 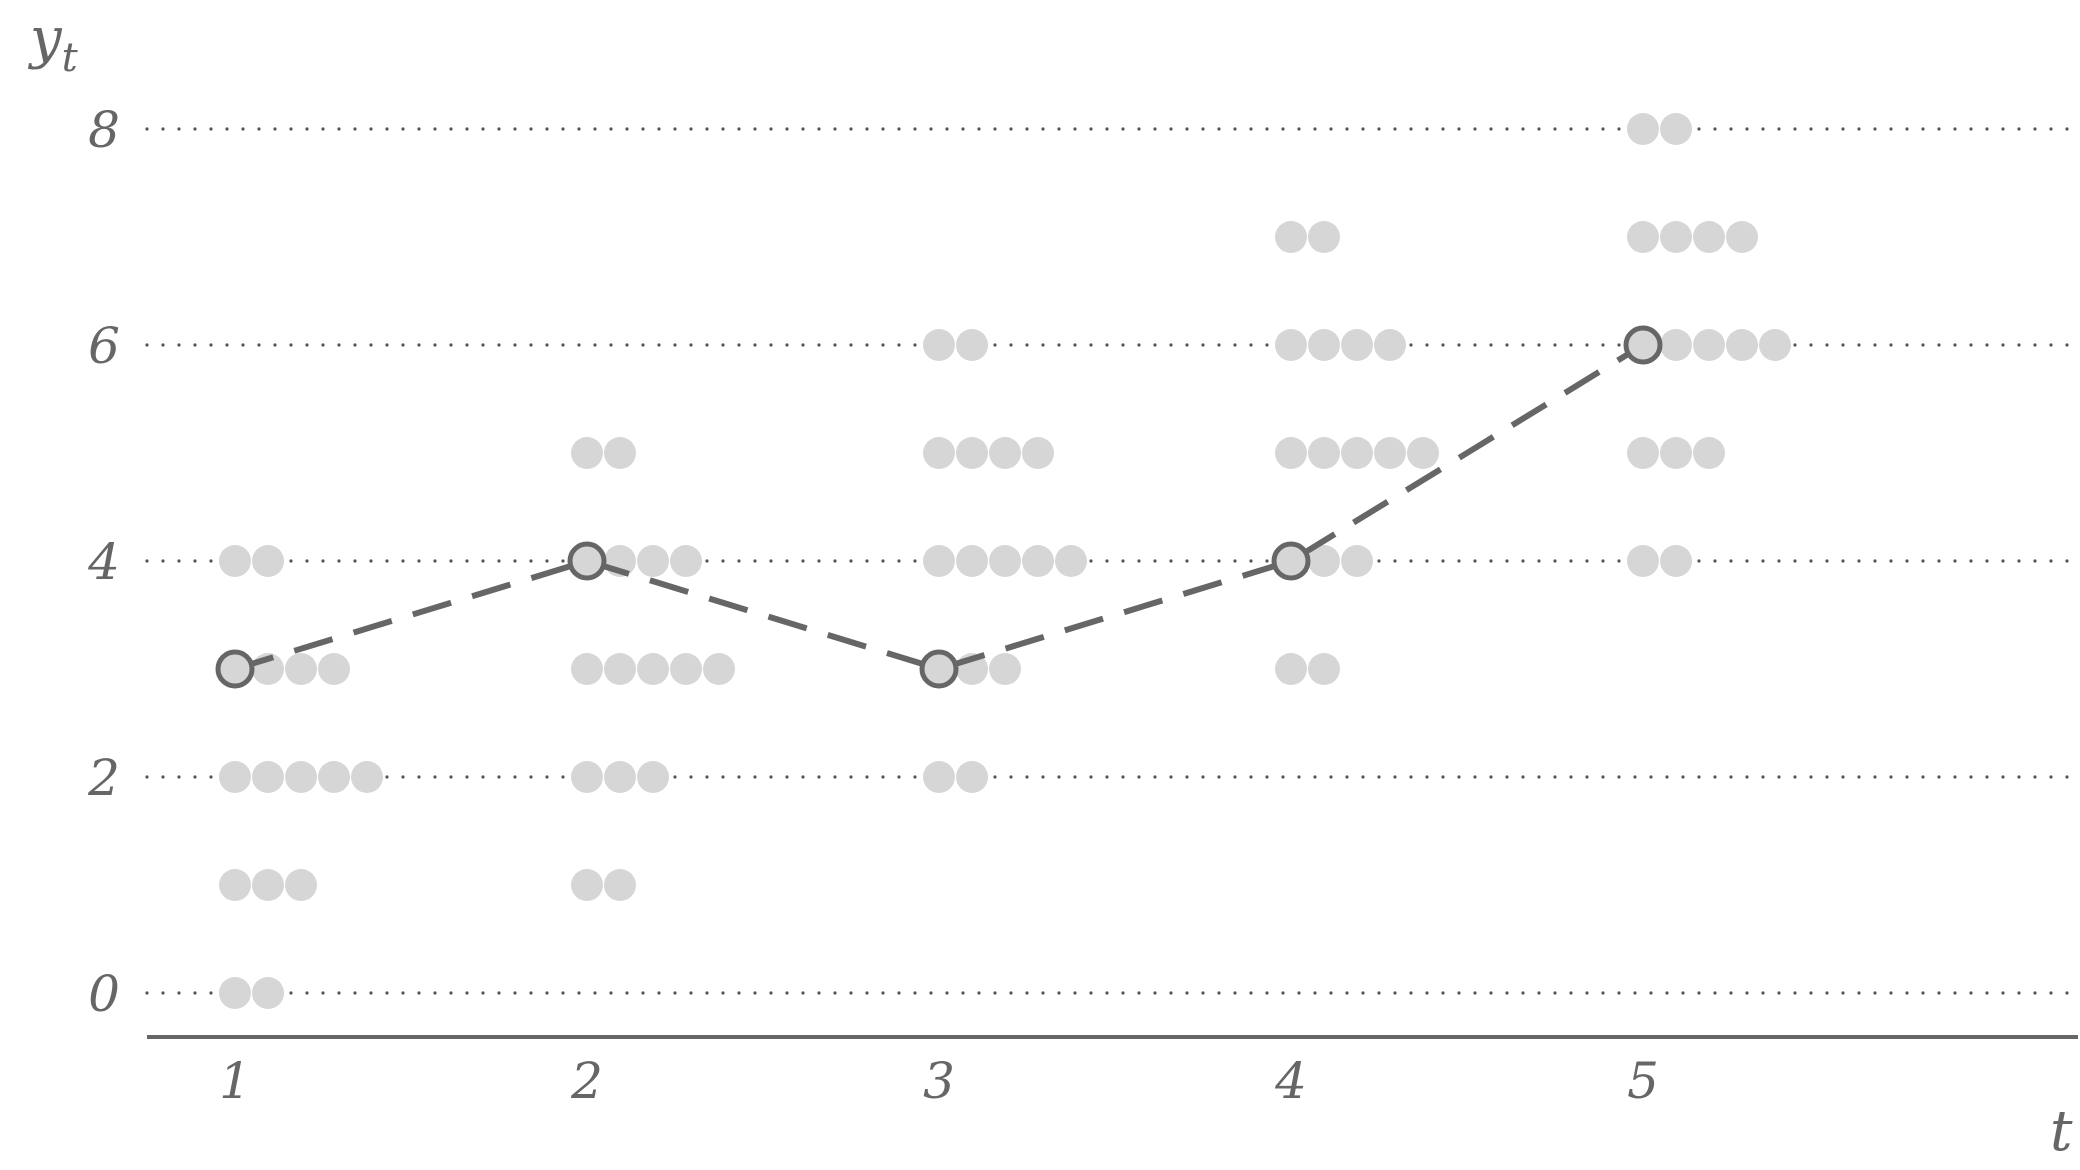 I want to click on x-tick-label: 3, so click(x=939, y=1081).